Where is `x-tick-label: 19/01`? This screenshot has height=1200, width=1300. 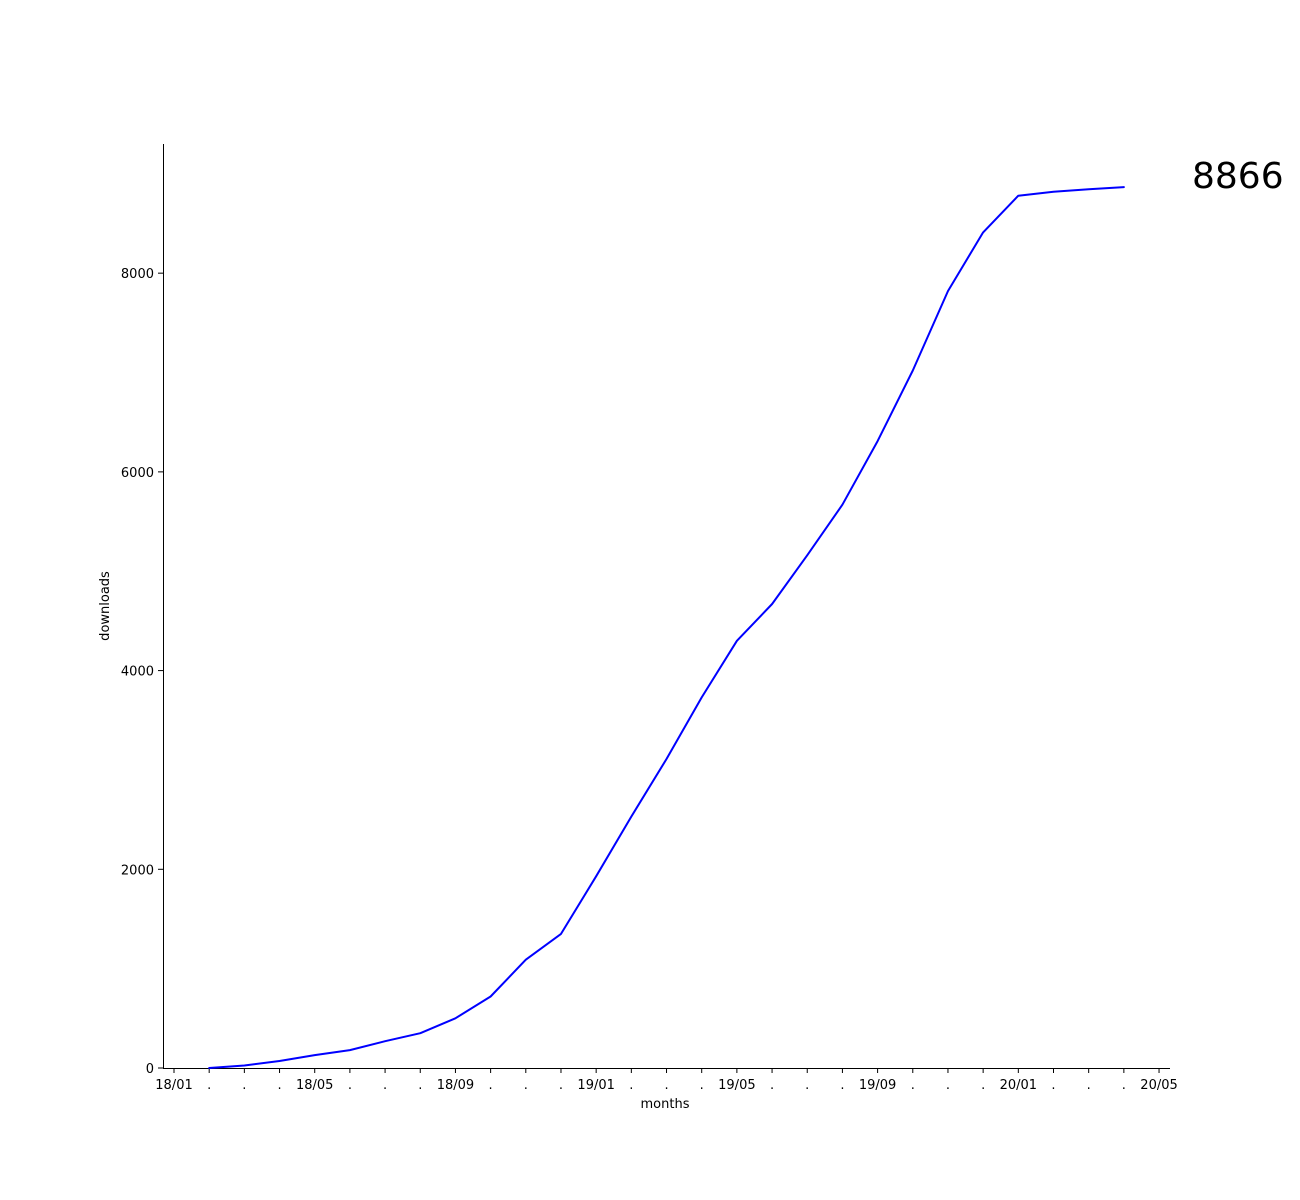
x-tick-label: 19/01 is located at coordinates (595, 1085).